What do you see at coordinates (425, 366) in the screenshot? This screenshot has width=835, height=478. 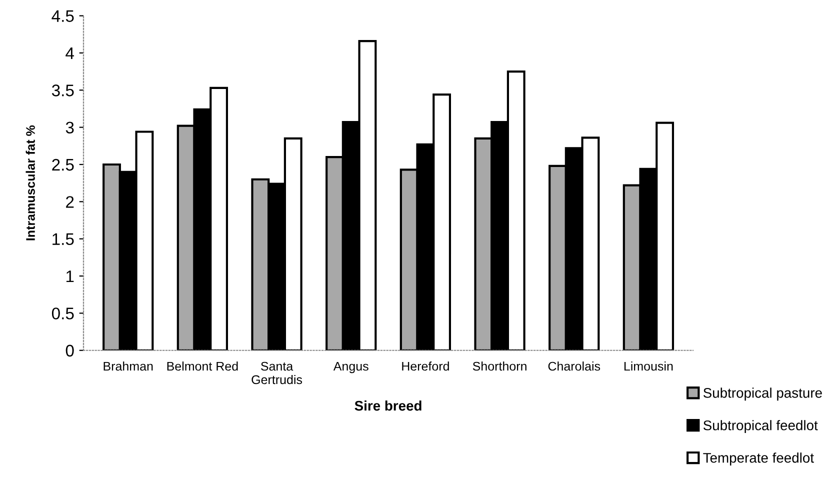 I see `x-tick-label: Hereford` at bounding box center [425, 366].